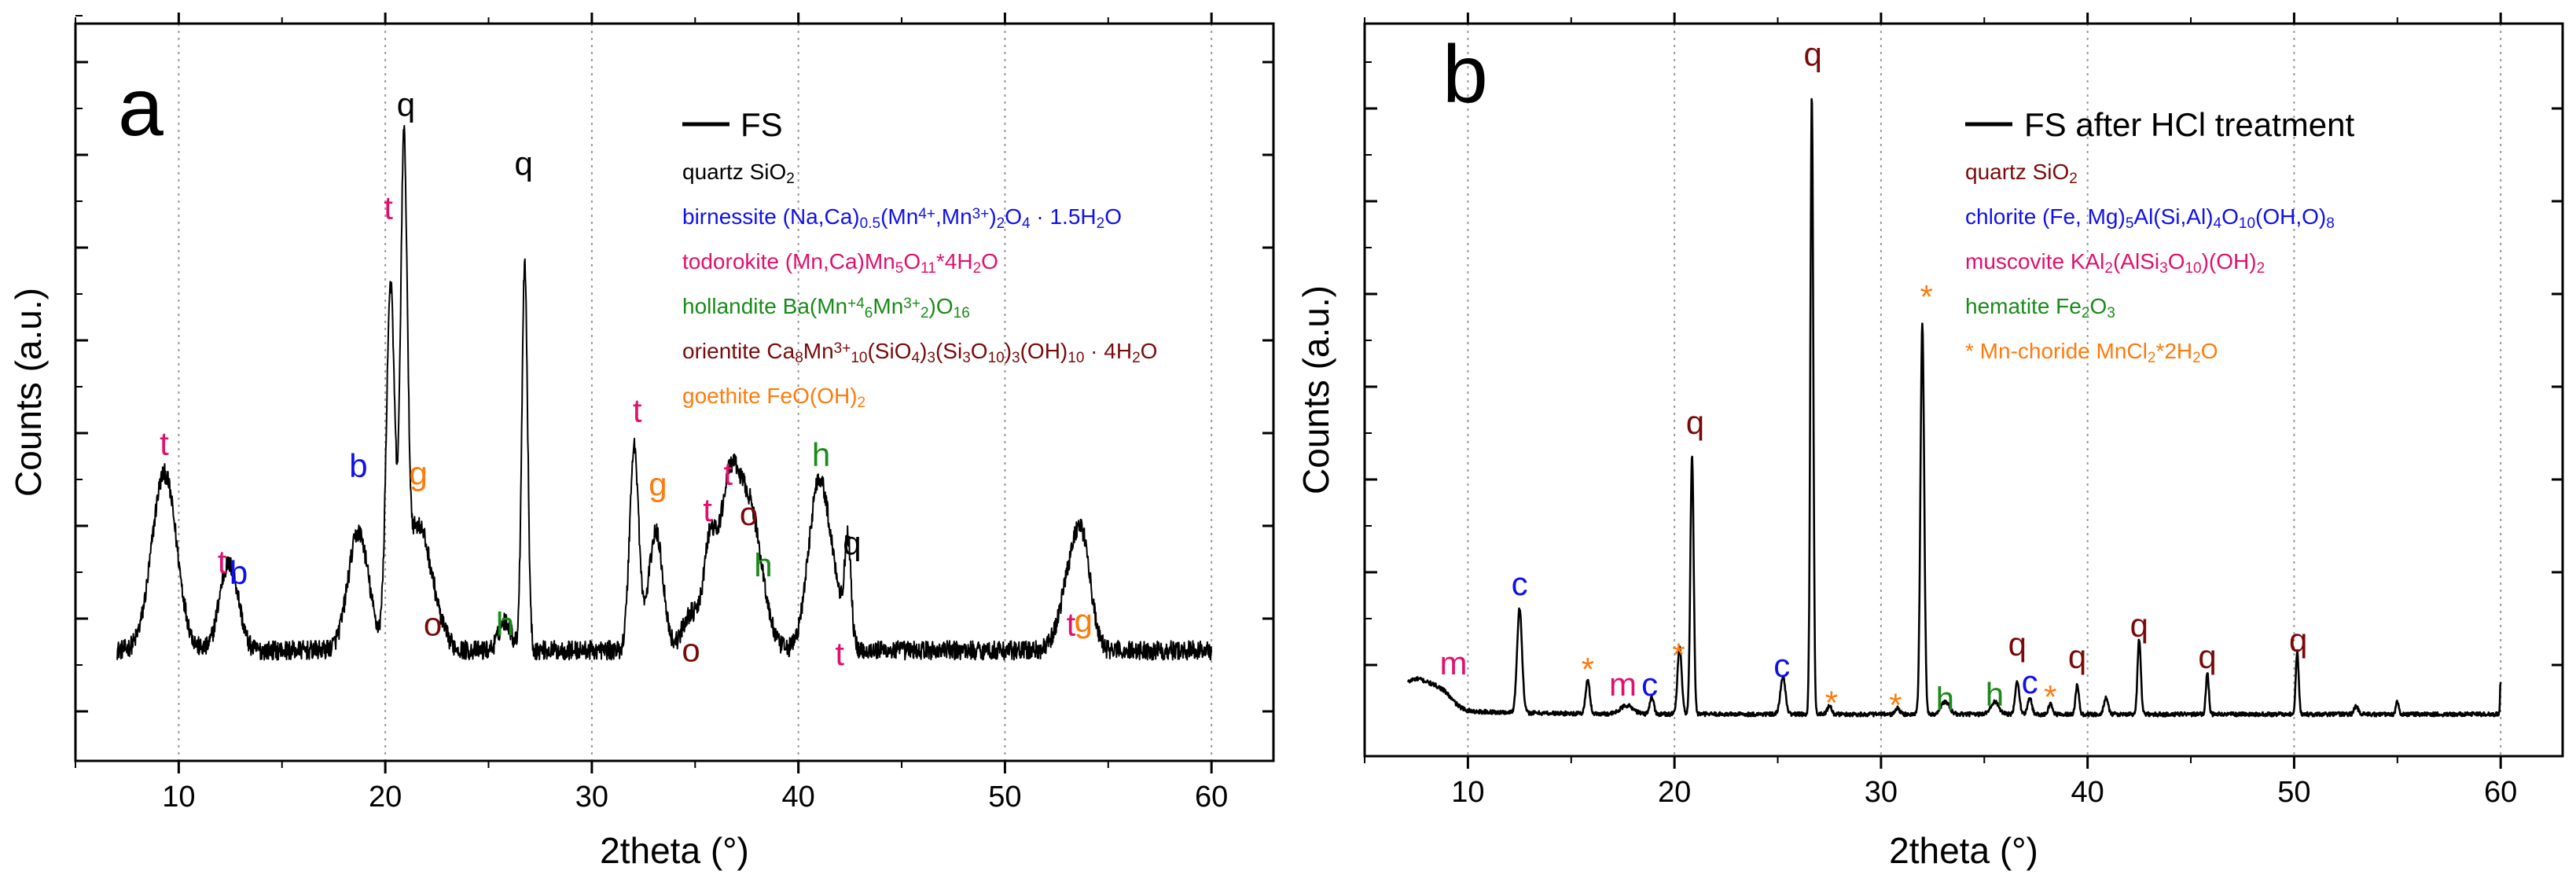  I want to click on legend-entry: goethite FeO(OH)2, so click(773, 397).